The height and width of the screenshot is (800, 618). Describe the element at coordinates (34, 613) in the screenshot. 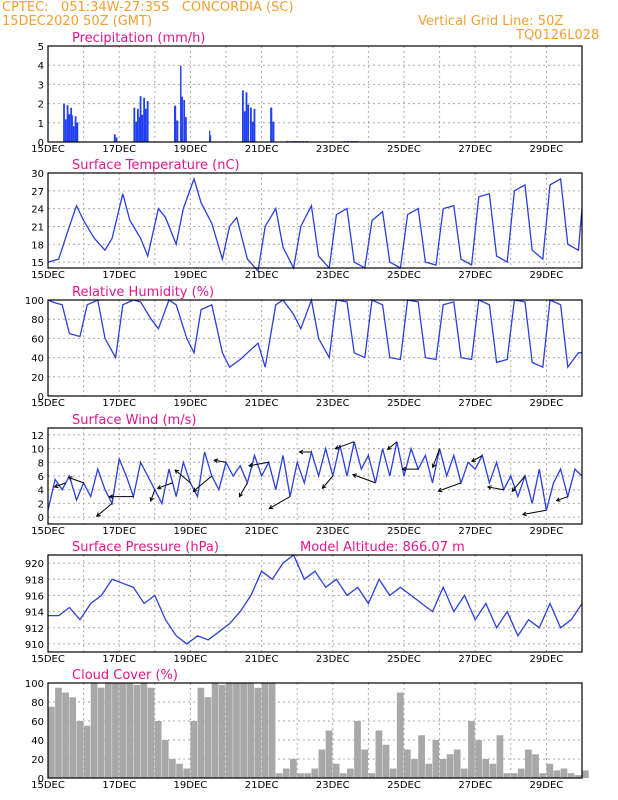

I see `ytick-label: 914` at that location.